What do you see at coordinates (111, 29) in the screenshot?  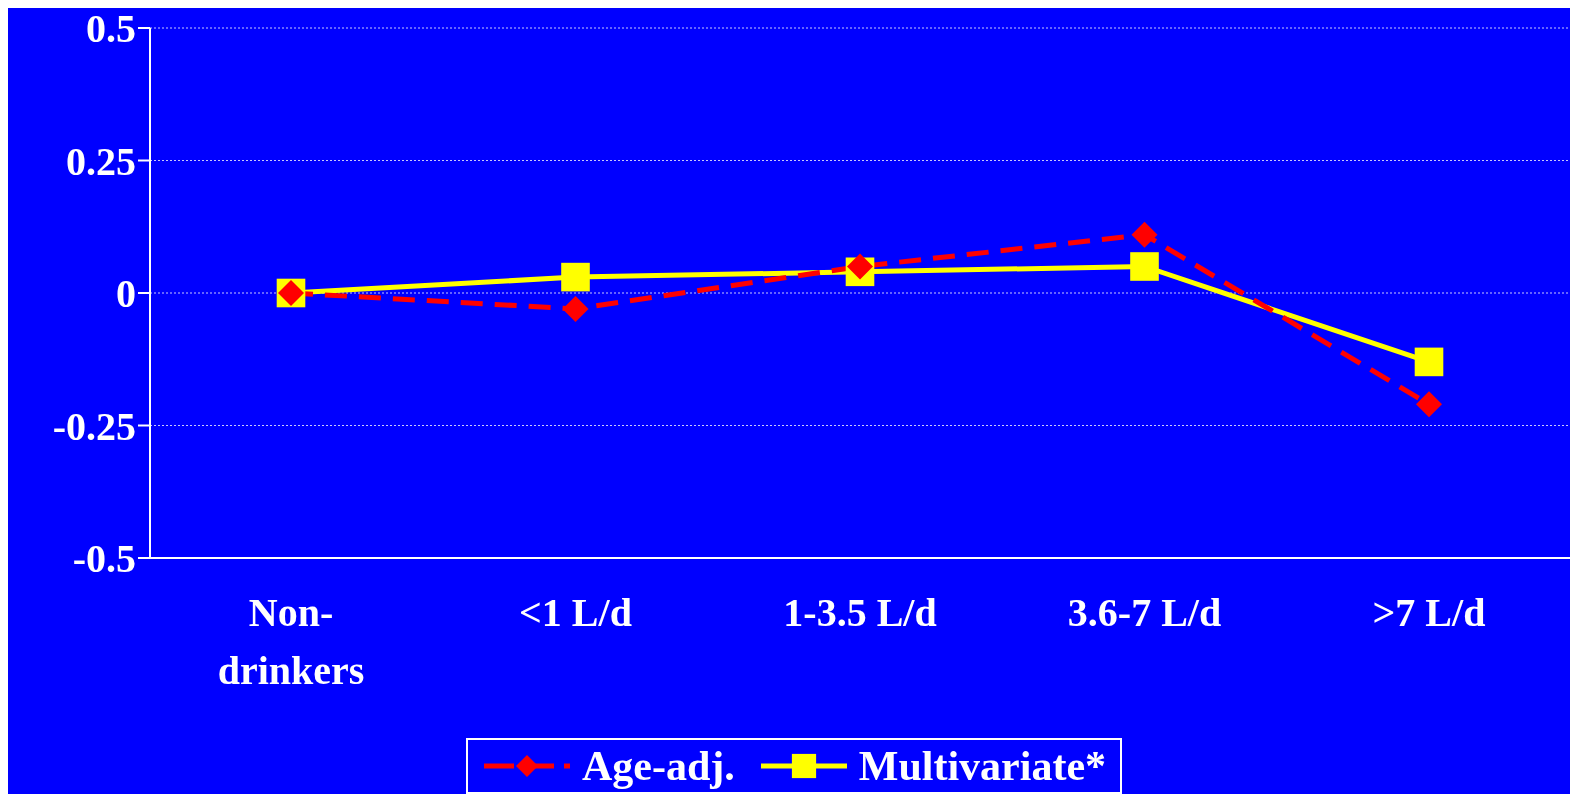 I see `y-tick-label: 0.5` at bounding box center [111, 29].